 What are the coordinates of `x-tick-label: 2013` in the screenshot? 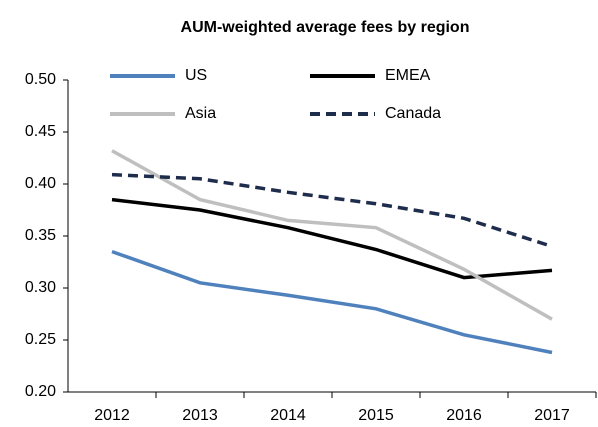 It's located at (200, 415).